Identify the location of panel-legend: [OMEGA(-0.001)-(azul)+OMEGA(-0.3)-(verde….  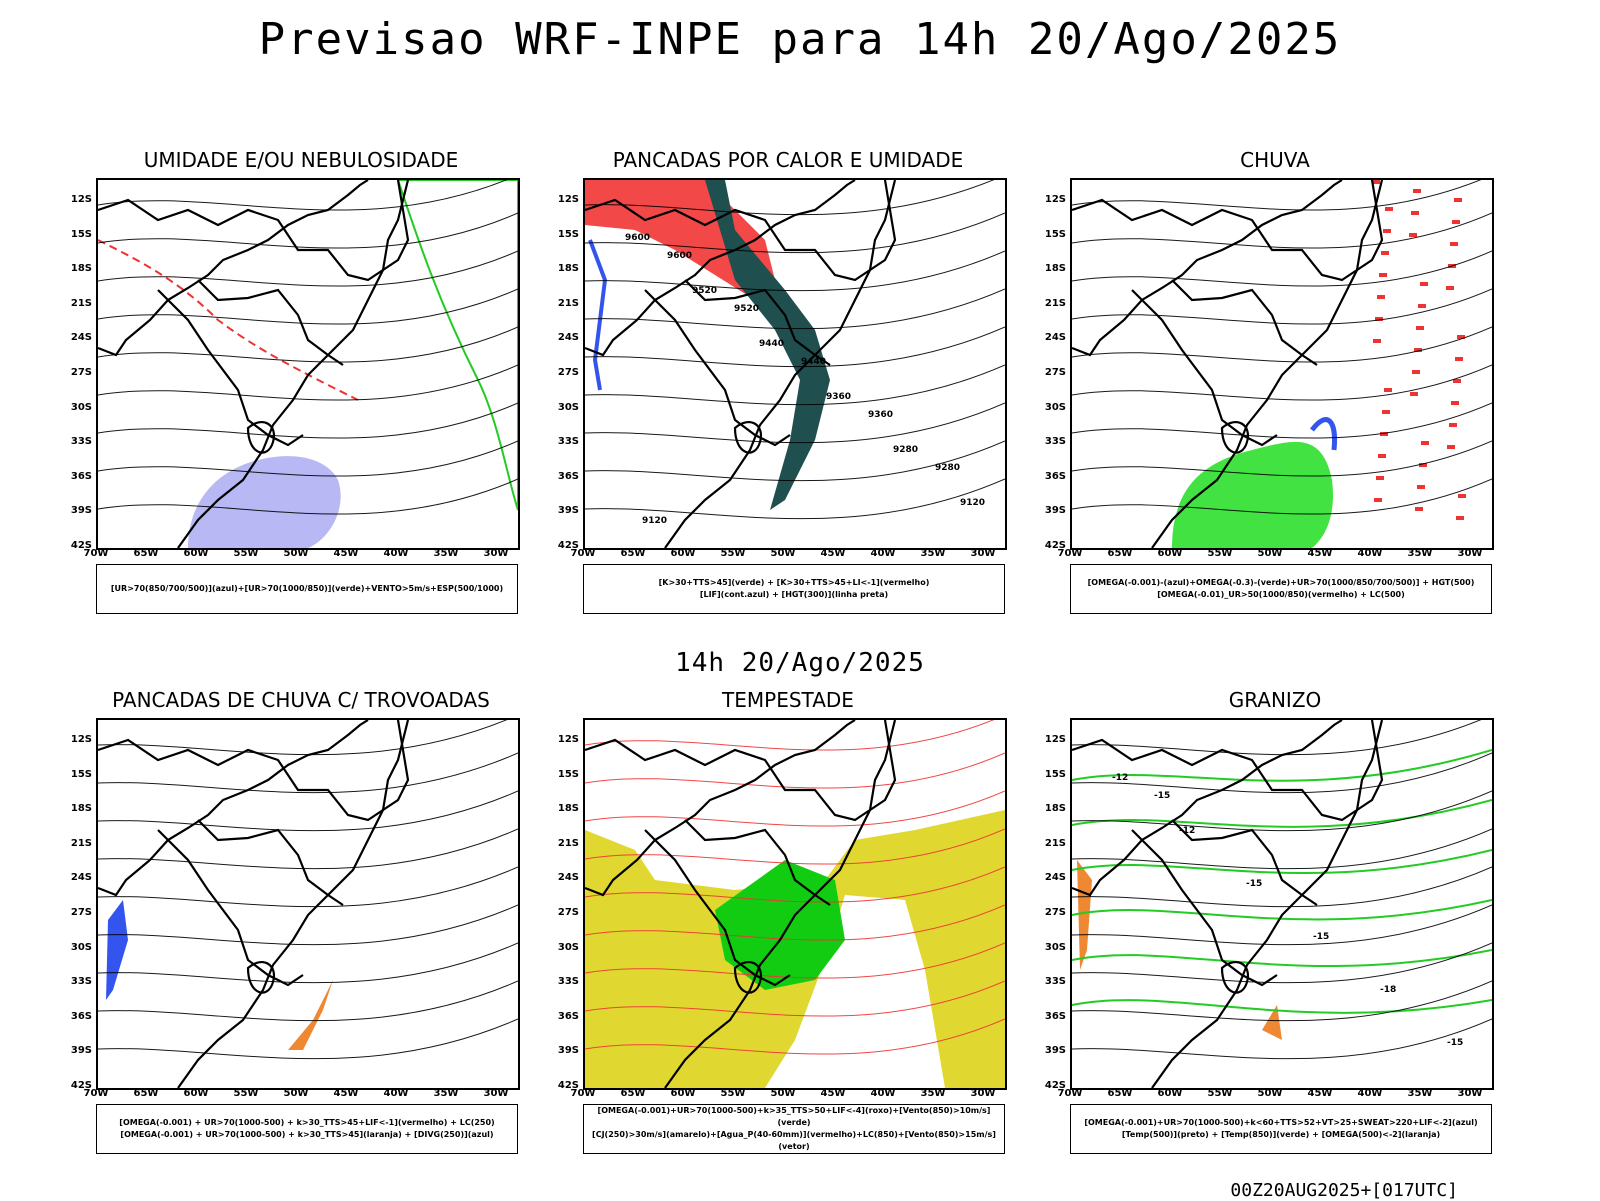
(1281, 589).